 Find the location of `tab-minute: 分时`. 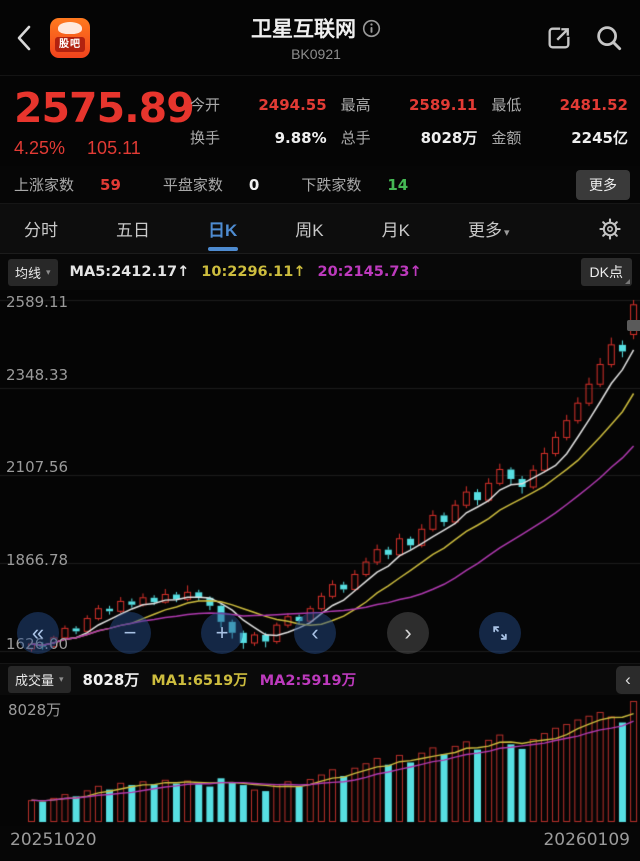

tab-minute: 分时 is located at coordinates (41, 230).